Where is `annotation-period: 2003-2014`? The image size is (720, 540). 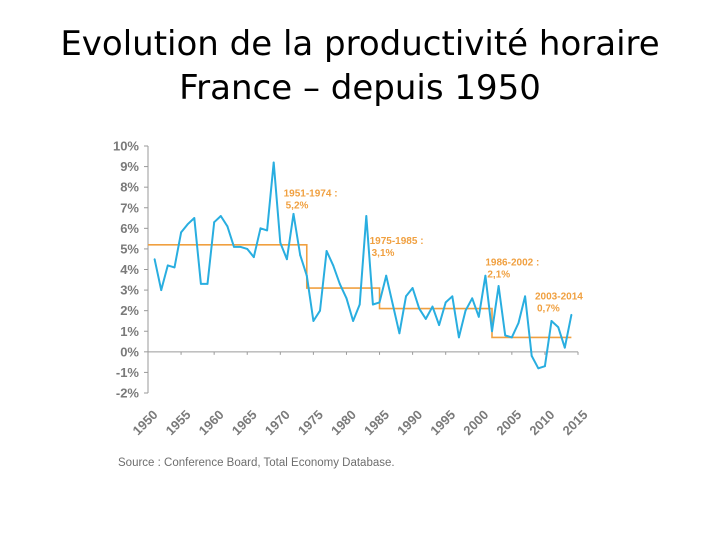
annotation-period: 2003-2014 is located at coordinates (559, 296).